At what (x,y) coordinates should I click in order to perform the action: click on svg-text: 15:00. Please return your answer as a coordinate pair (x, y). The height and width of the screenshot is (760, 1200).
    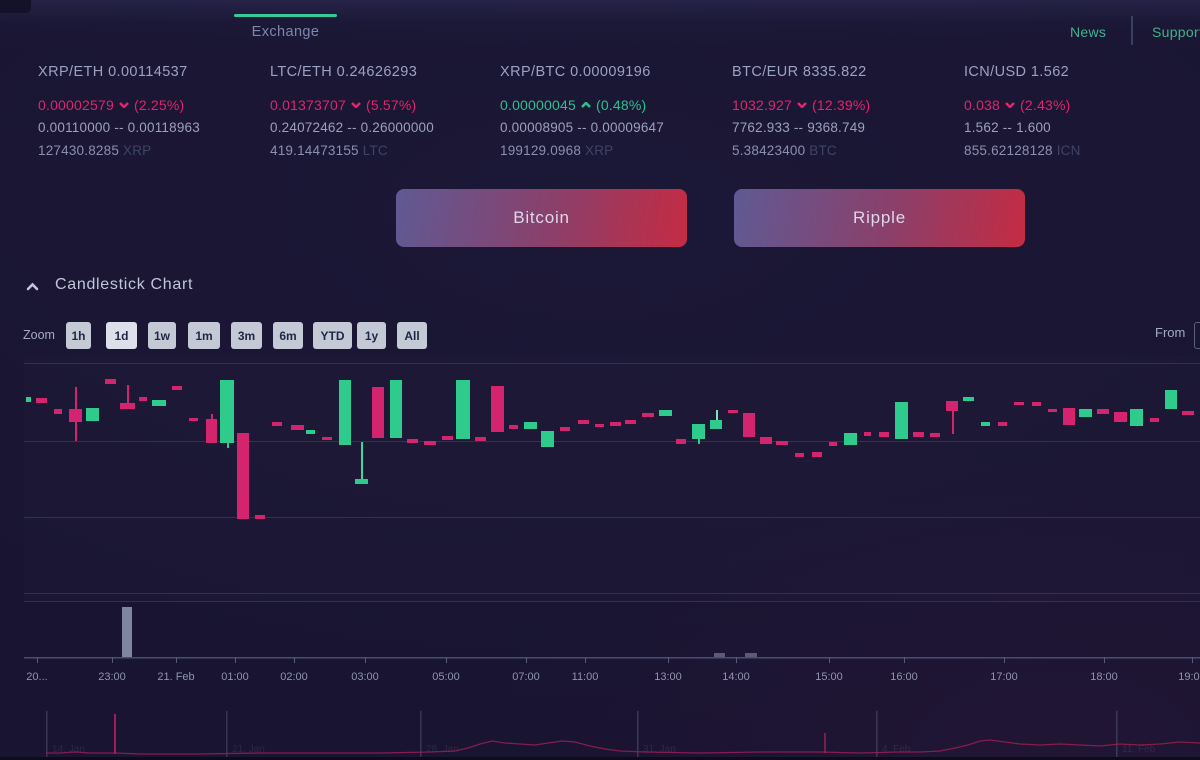
    Looking at the image, I should click on (829, 677).